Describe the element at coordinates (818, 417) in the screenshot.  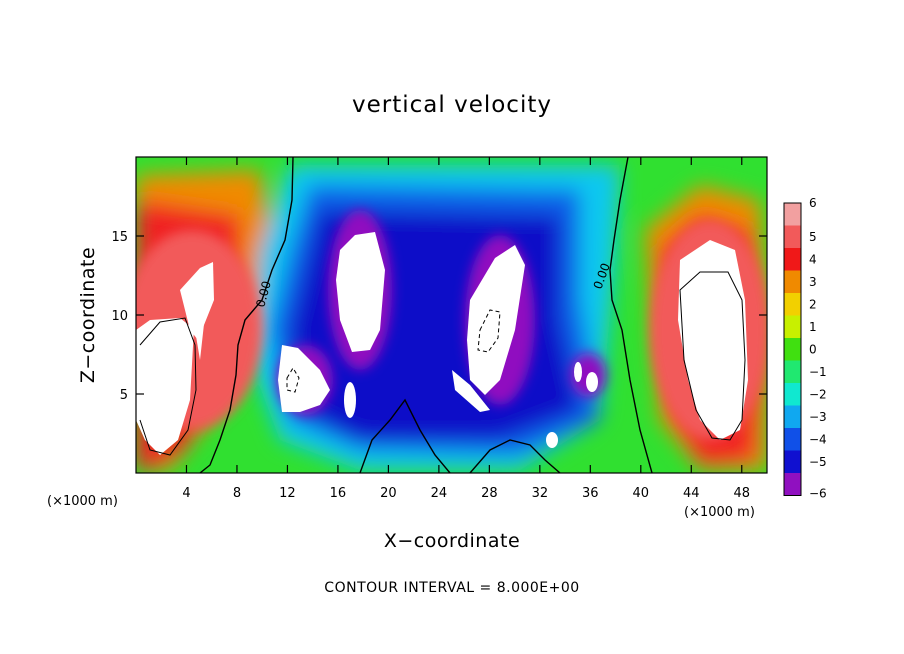
I see `colorbar-label: −3` at that location.